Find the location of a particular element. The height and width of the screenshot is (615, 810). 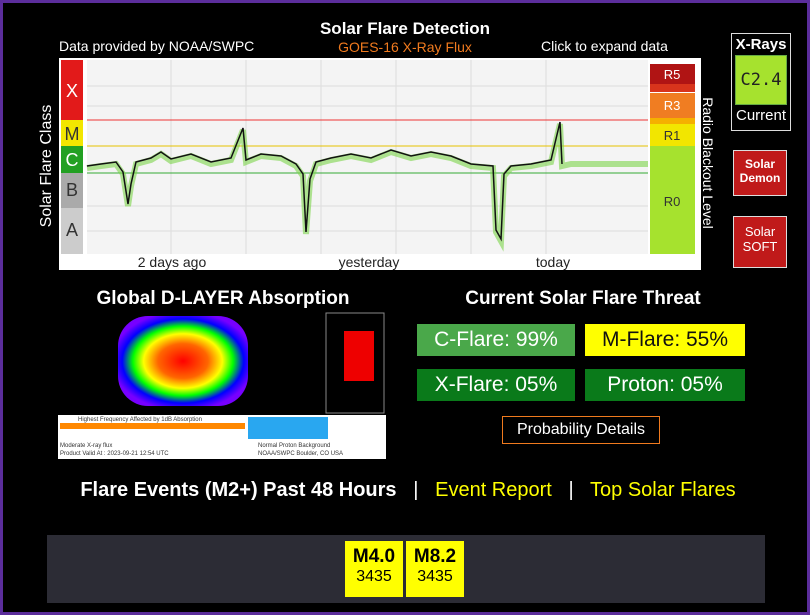

r1 is located at coordinates (672, 135).